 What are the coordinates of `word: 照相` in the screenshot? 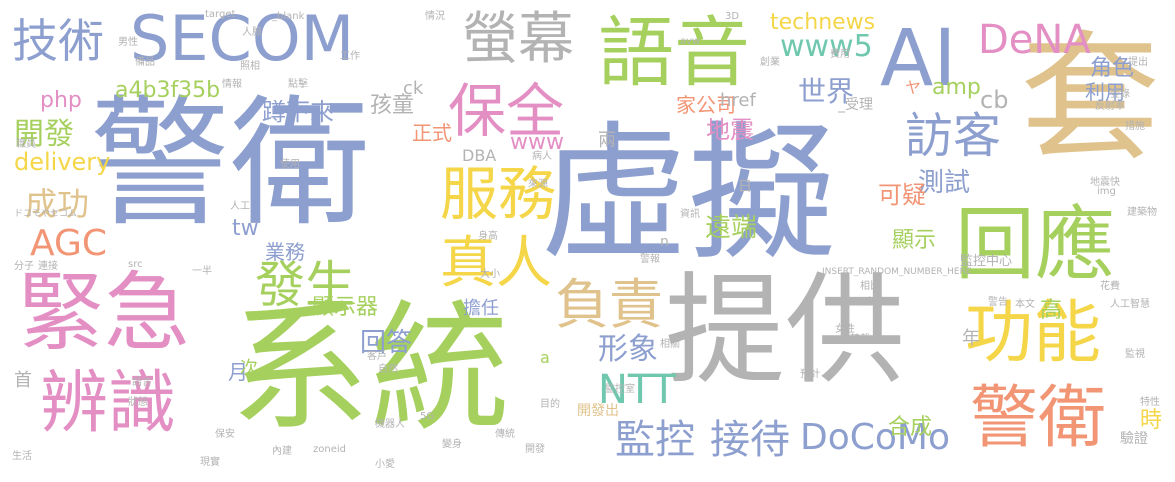 It's located at (250, 66).